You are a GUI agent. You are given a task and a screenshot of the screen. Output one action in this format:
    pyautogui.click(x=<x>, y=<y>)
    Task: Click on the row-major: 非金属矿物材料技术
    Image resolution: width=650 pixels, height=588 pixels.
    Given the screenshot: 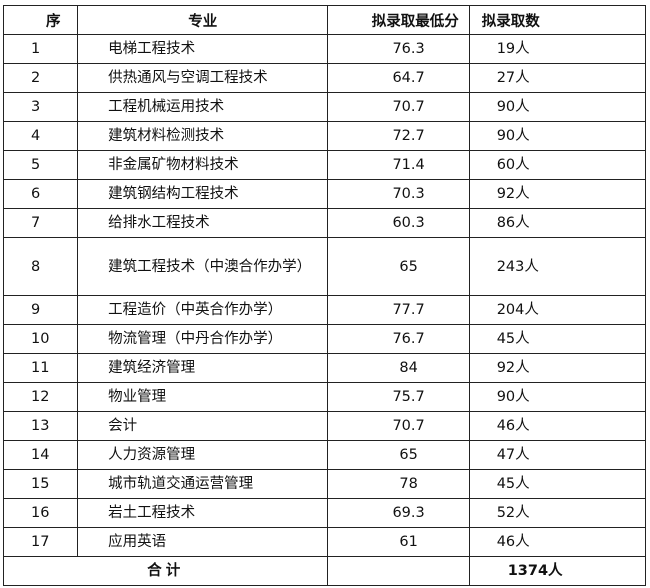 What is the action you would take?
    pyautogui.click(x=203, y=165)
    